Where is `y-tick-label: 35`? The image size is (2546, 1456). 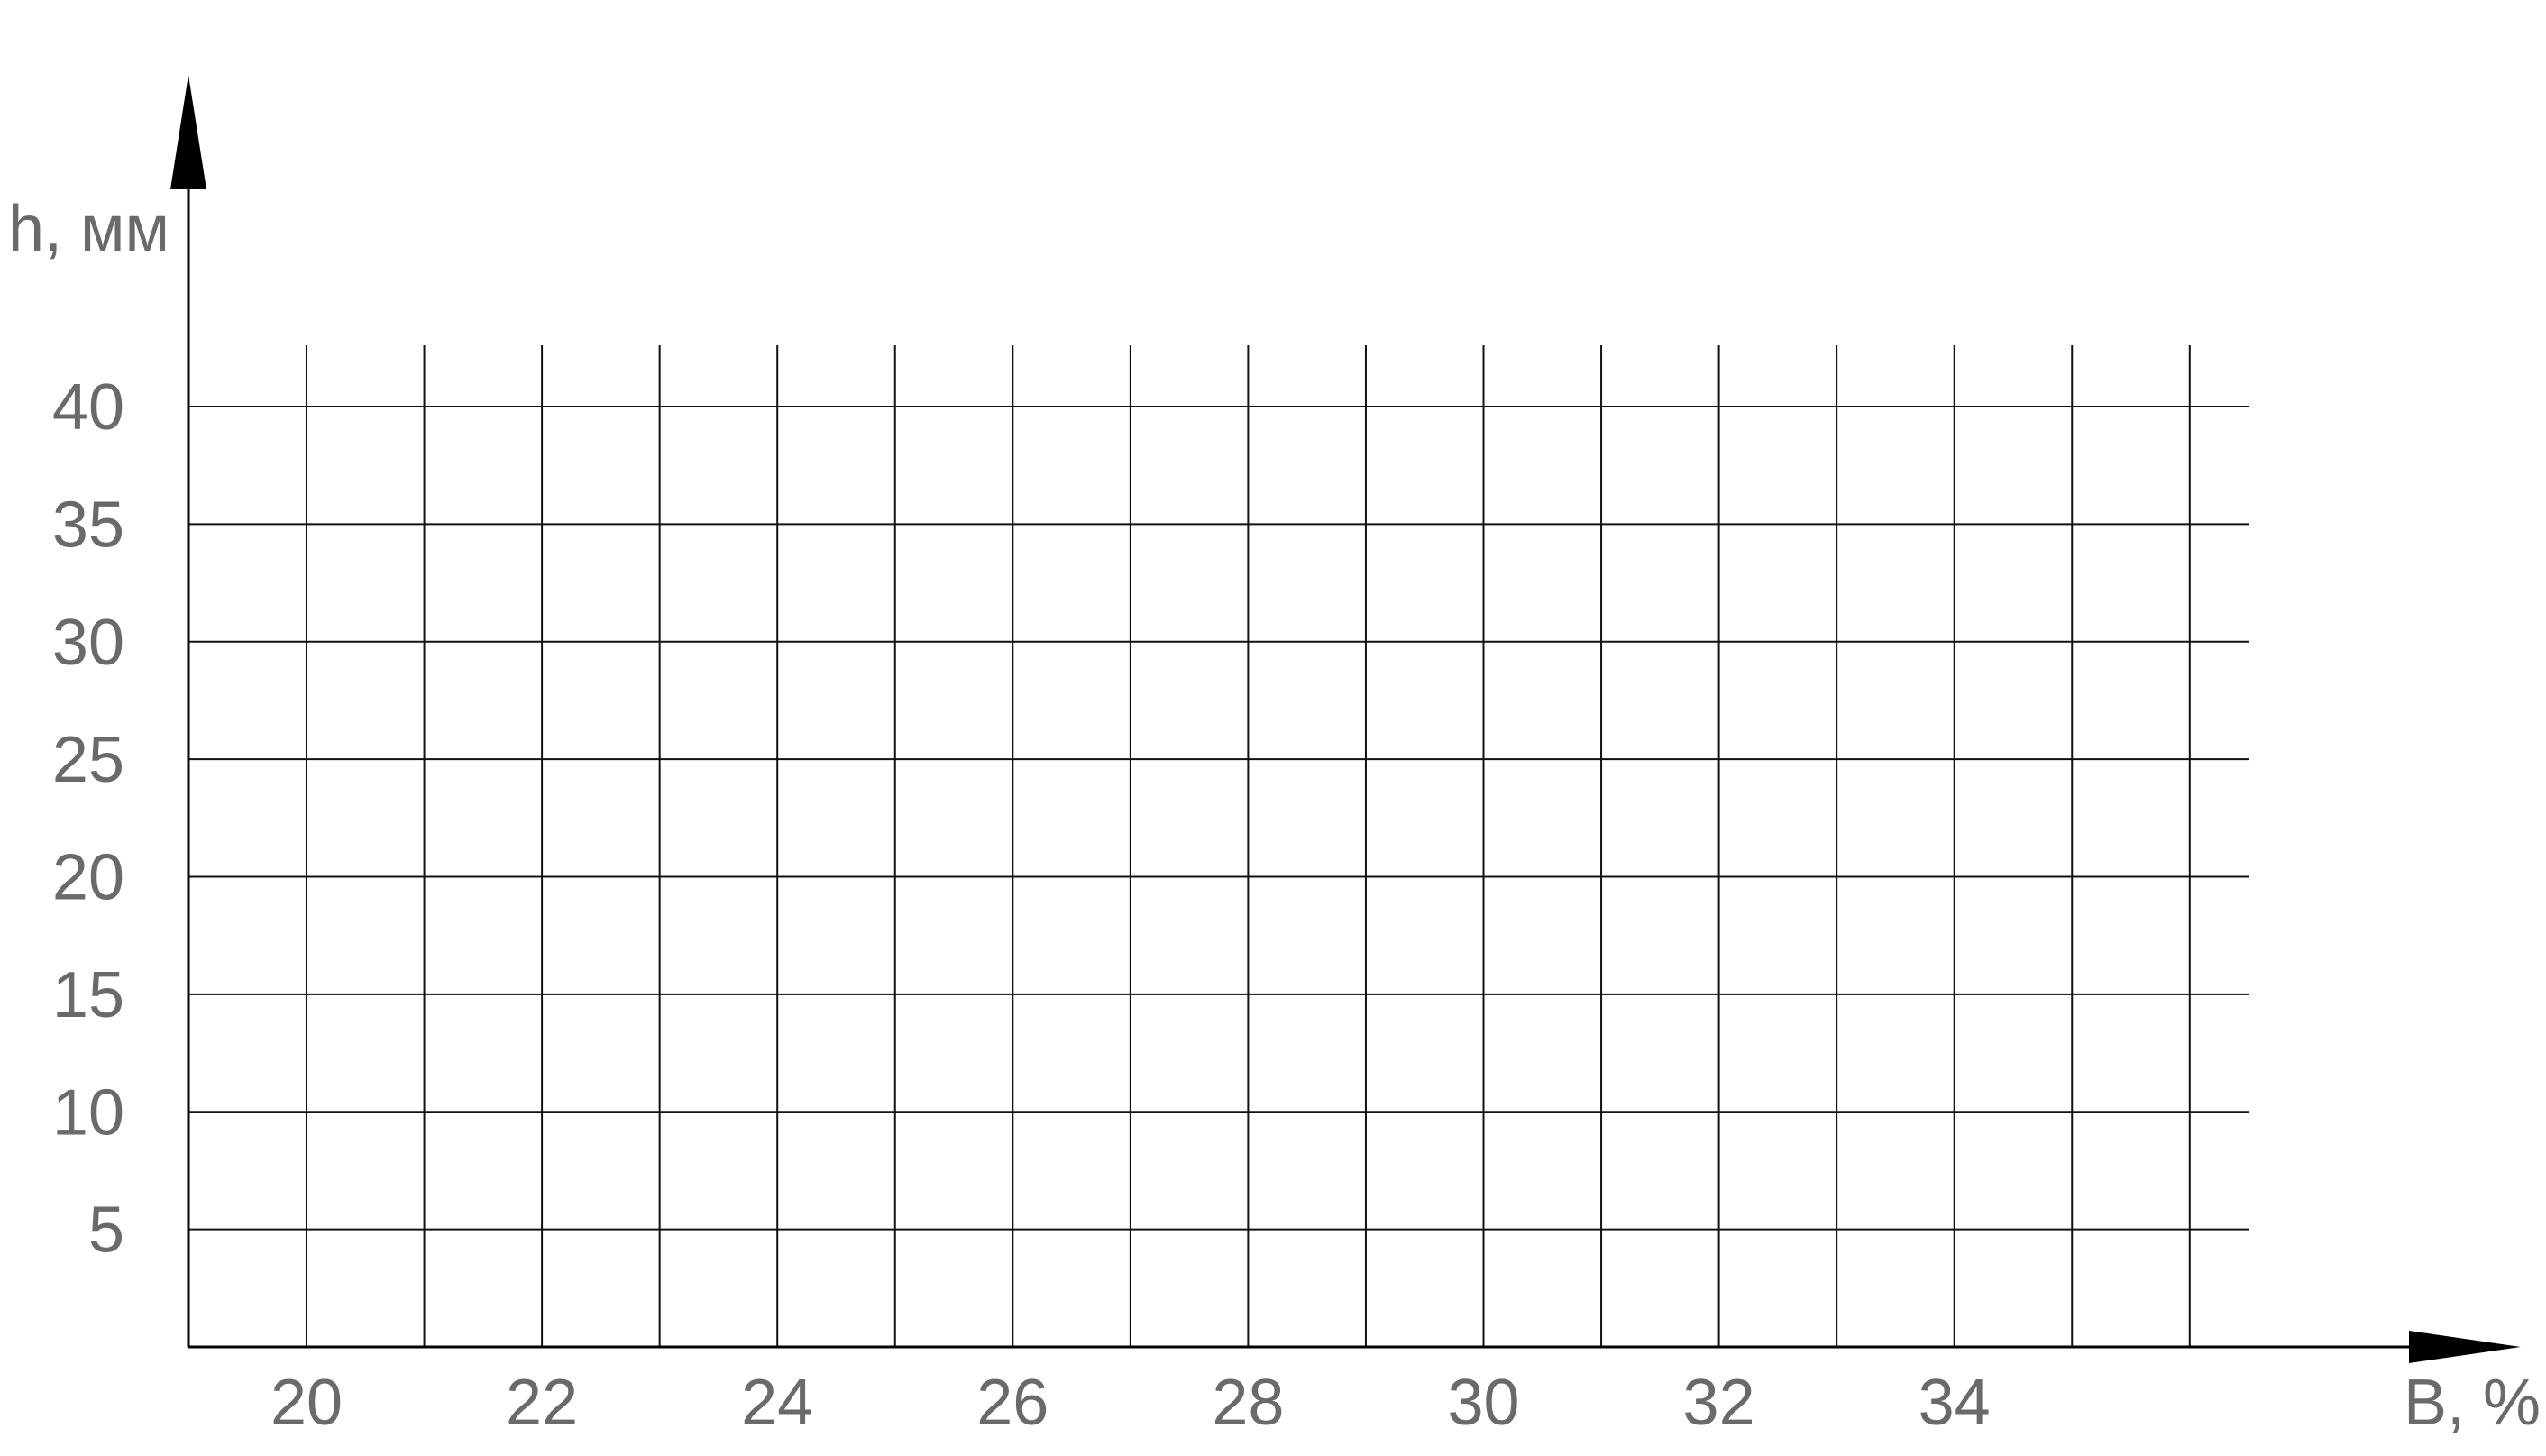 y-tick-label: 35 is located at coordinates (88, 525).